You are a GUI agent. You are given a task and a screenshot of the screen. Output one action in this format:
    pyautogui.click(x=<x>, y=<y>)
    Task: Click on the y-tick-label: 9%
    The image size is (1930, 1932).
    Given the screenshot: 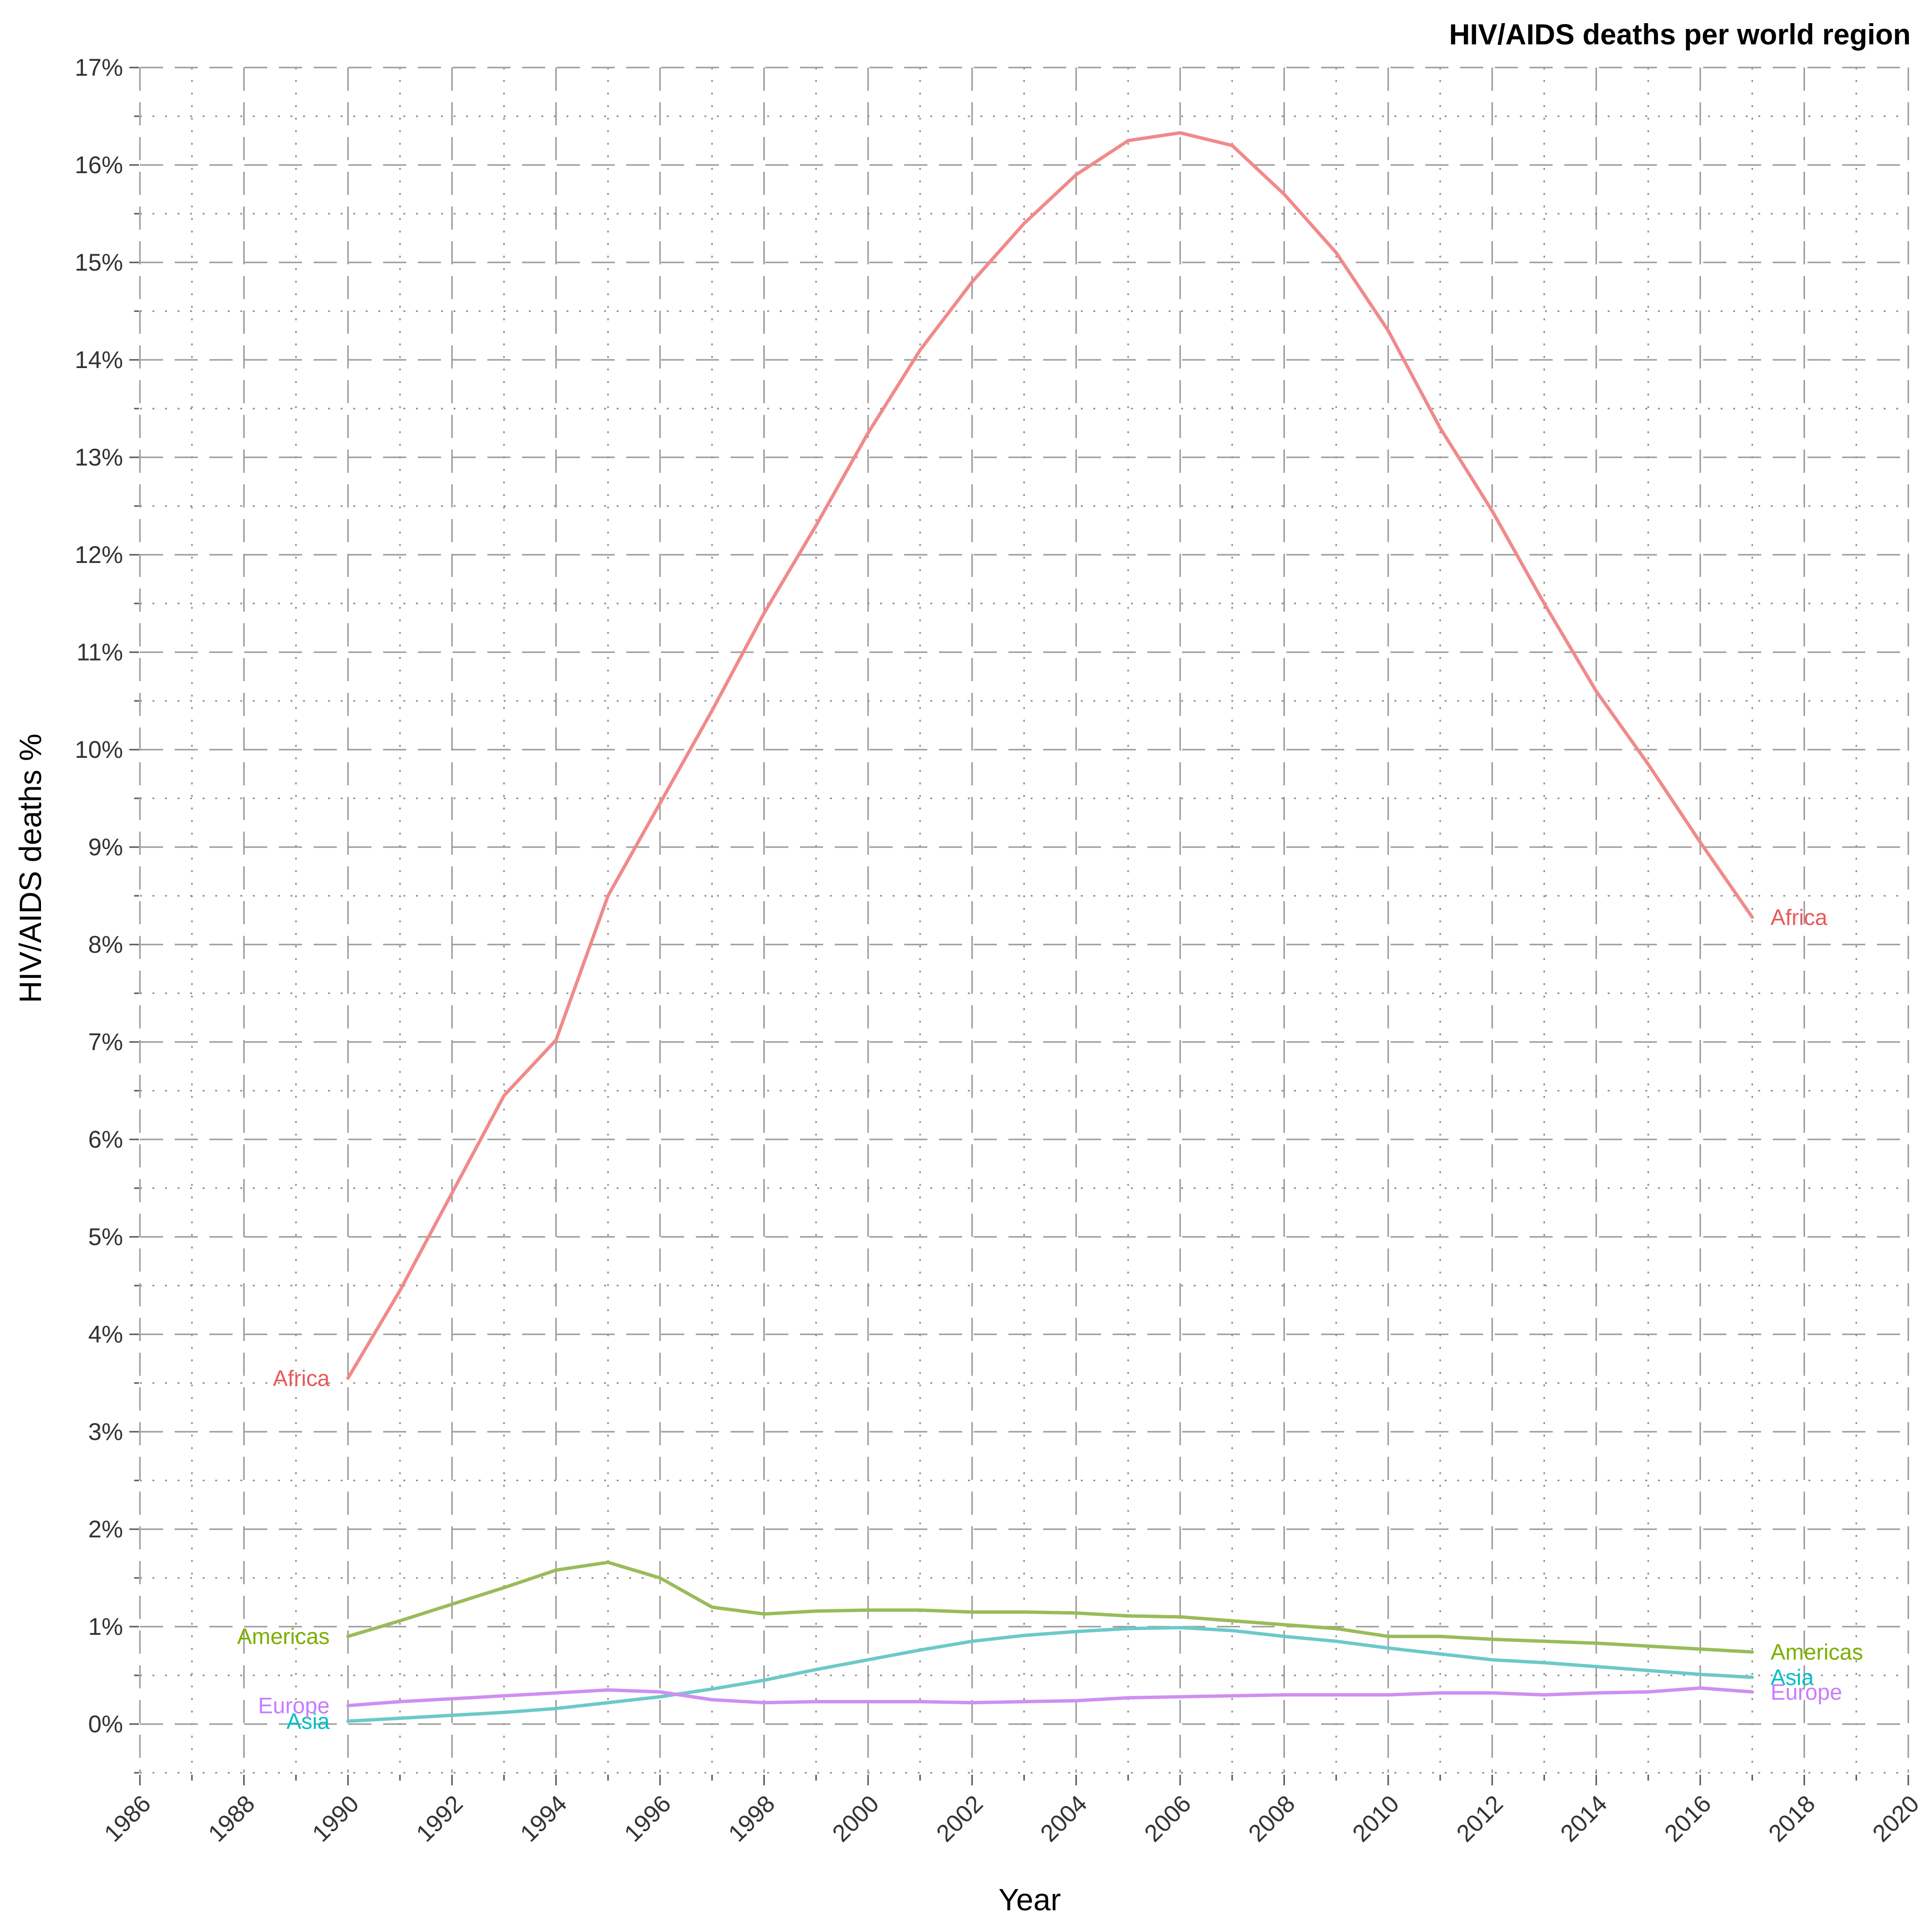 What is the action you would take?
    pyautogui.click(x=105, y=848)
    